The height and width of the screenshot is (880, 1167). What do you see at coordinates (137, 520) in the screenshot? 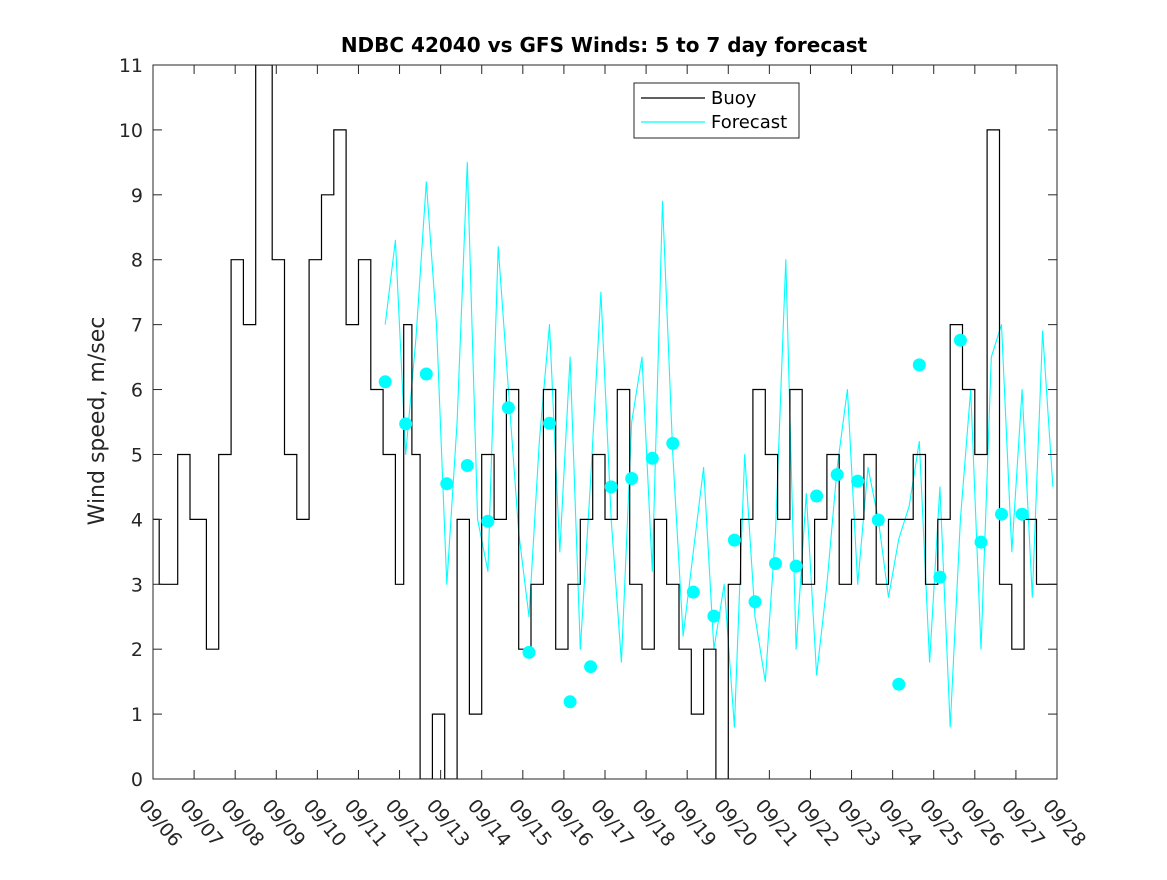
I see `y-tick-label: 4` at bounding box center [137, 520].